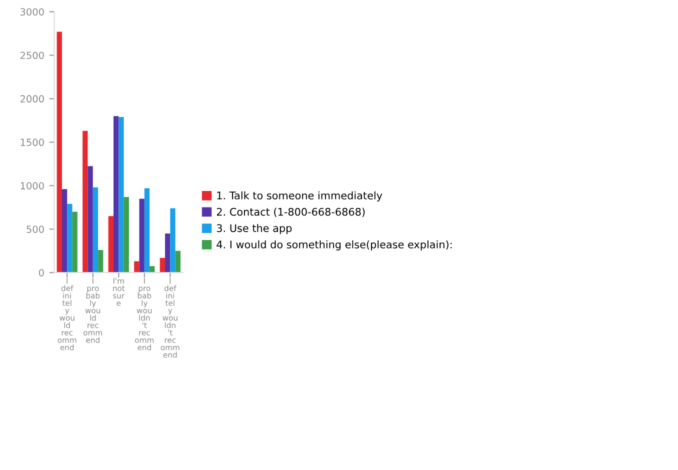 This screenshot has width=678, height=470. Describe the element at coordinates (32, 12) in the screenshot. I see `y-tick-label: 3000` at that location.